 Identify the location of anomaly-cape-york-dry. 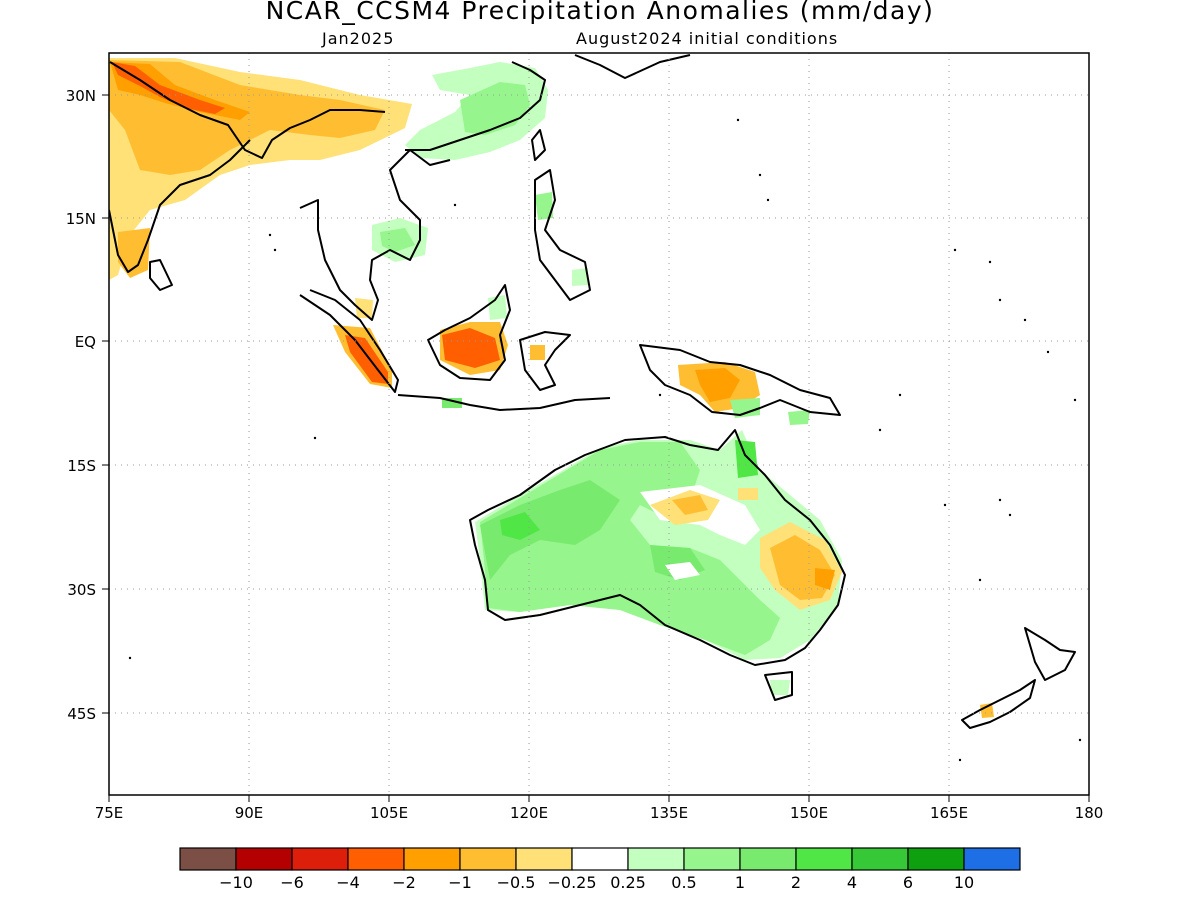
(748, 494).